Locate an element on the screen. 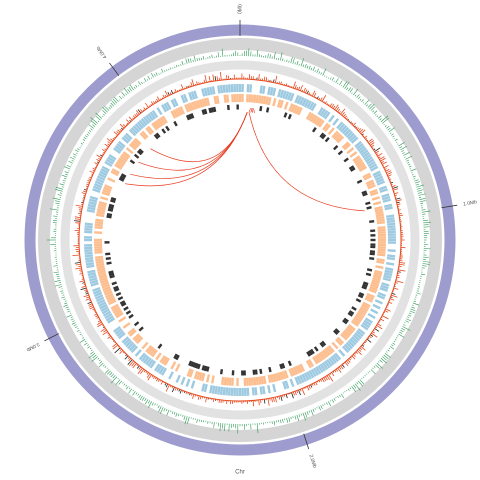  tick-mark is located at coordinates (51, 337).